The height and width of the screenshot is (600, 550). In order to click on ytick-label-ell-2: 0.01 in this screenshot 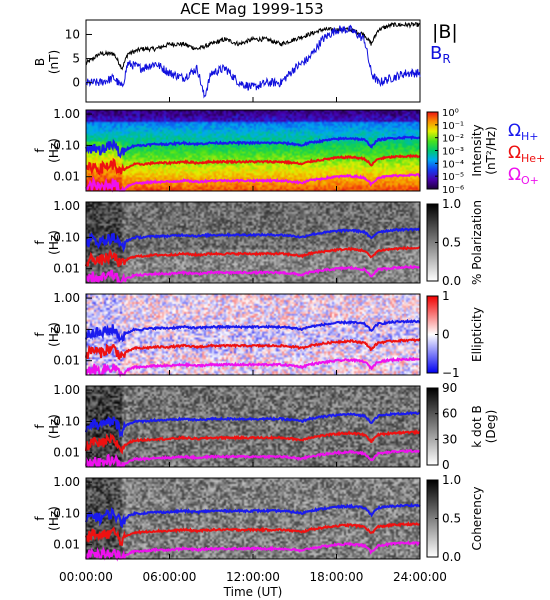, I will do `click(66, 361)`.